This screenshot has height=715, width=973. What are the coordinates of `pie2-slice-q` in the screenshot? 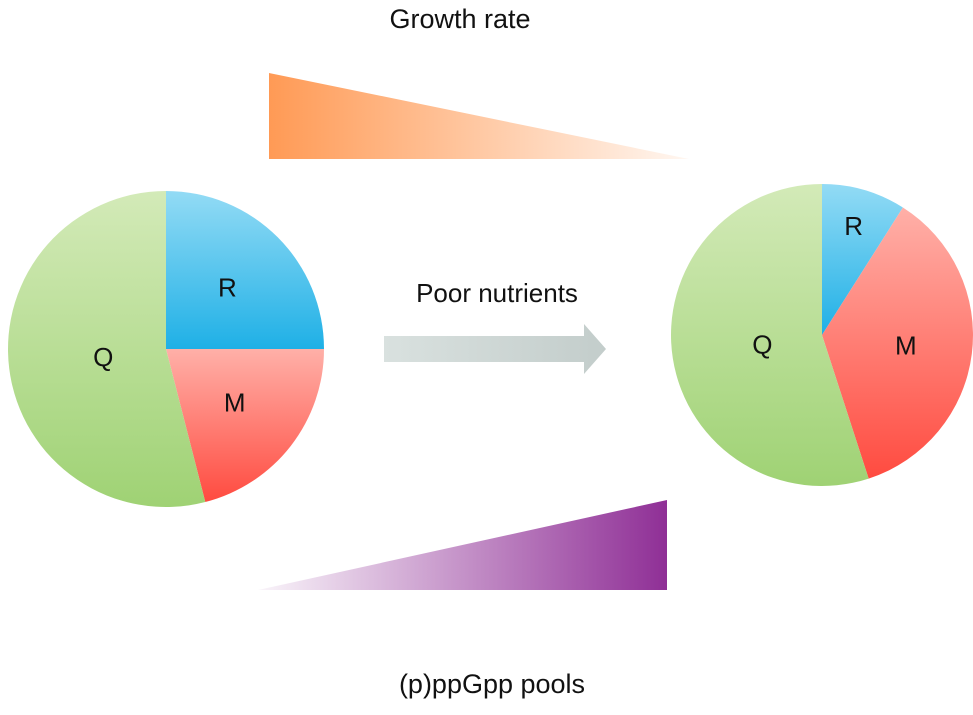 It's located at (770, 335).